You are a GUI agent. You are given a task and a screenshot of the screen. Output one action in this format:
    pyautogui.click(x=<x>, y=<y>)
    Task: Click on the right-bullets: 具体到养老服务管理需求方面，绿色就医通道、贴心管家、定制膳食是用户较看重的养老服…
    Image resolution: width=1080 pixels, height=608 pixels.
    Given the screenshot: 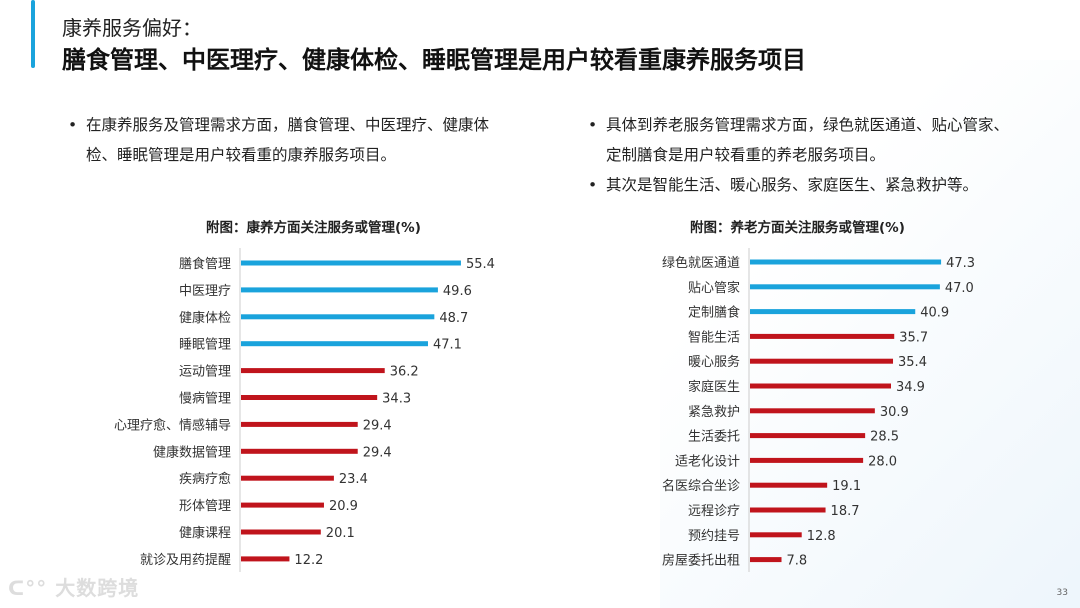 What is the action you would take?
    pyautogui.click(x=801, y=155)
    